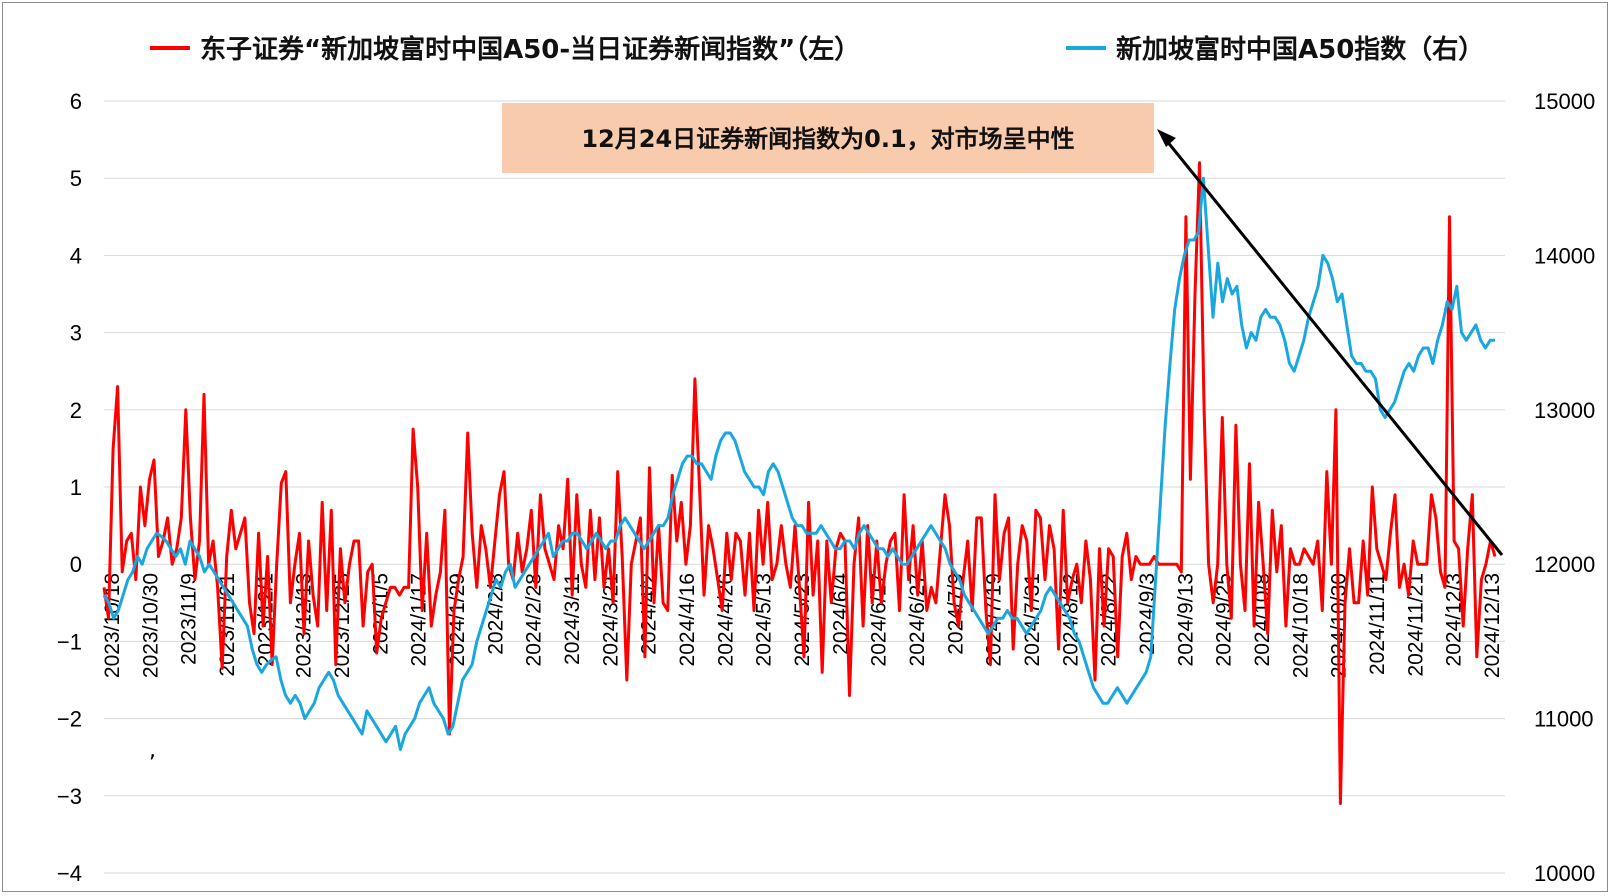 This screenshot has height=896, width=1612. I want to click on right-tick-label: 12000, so click(1564, 564).